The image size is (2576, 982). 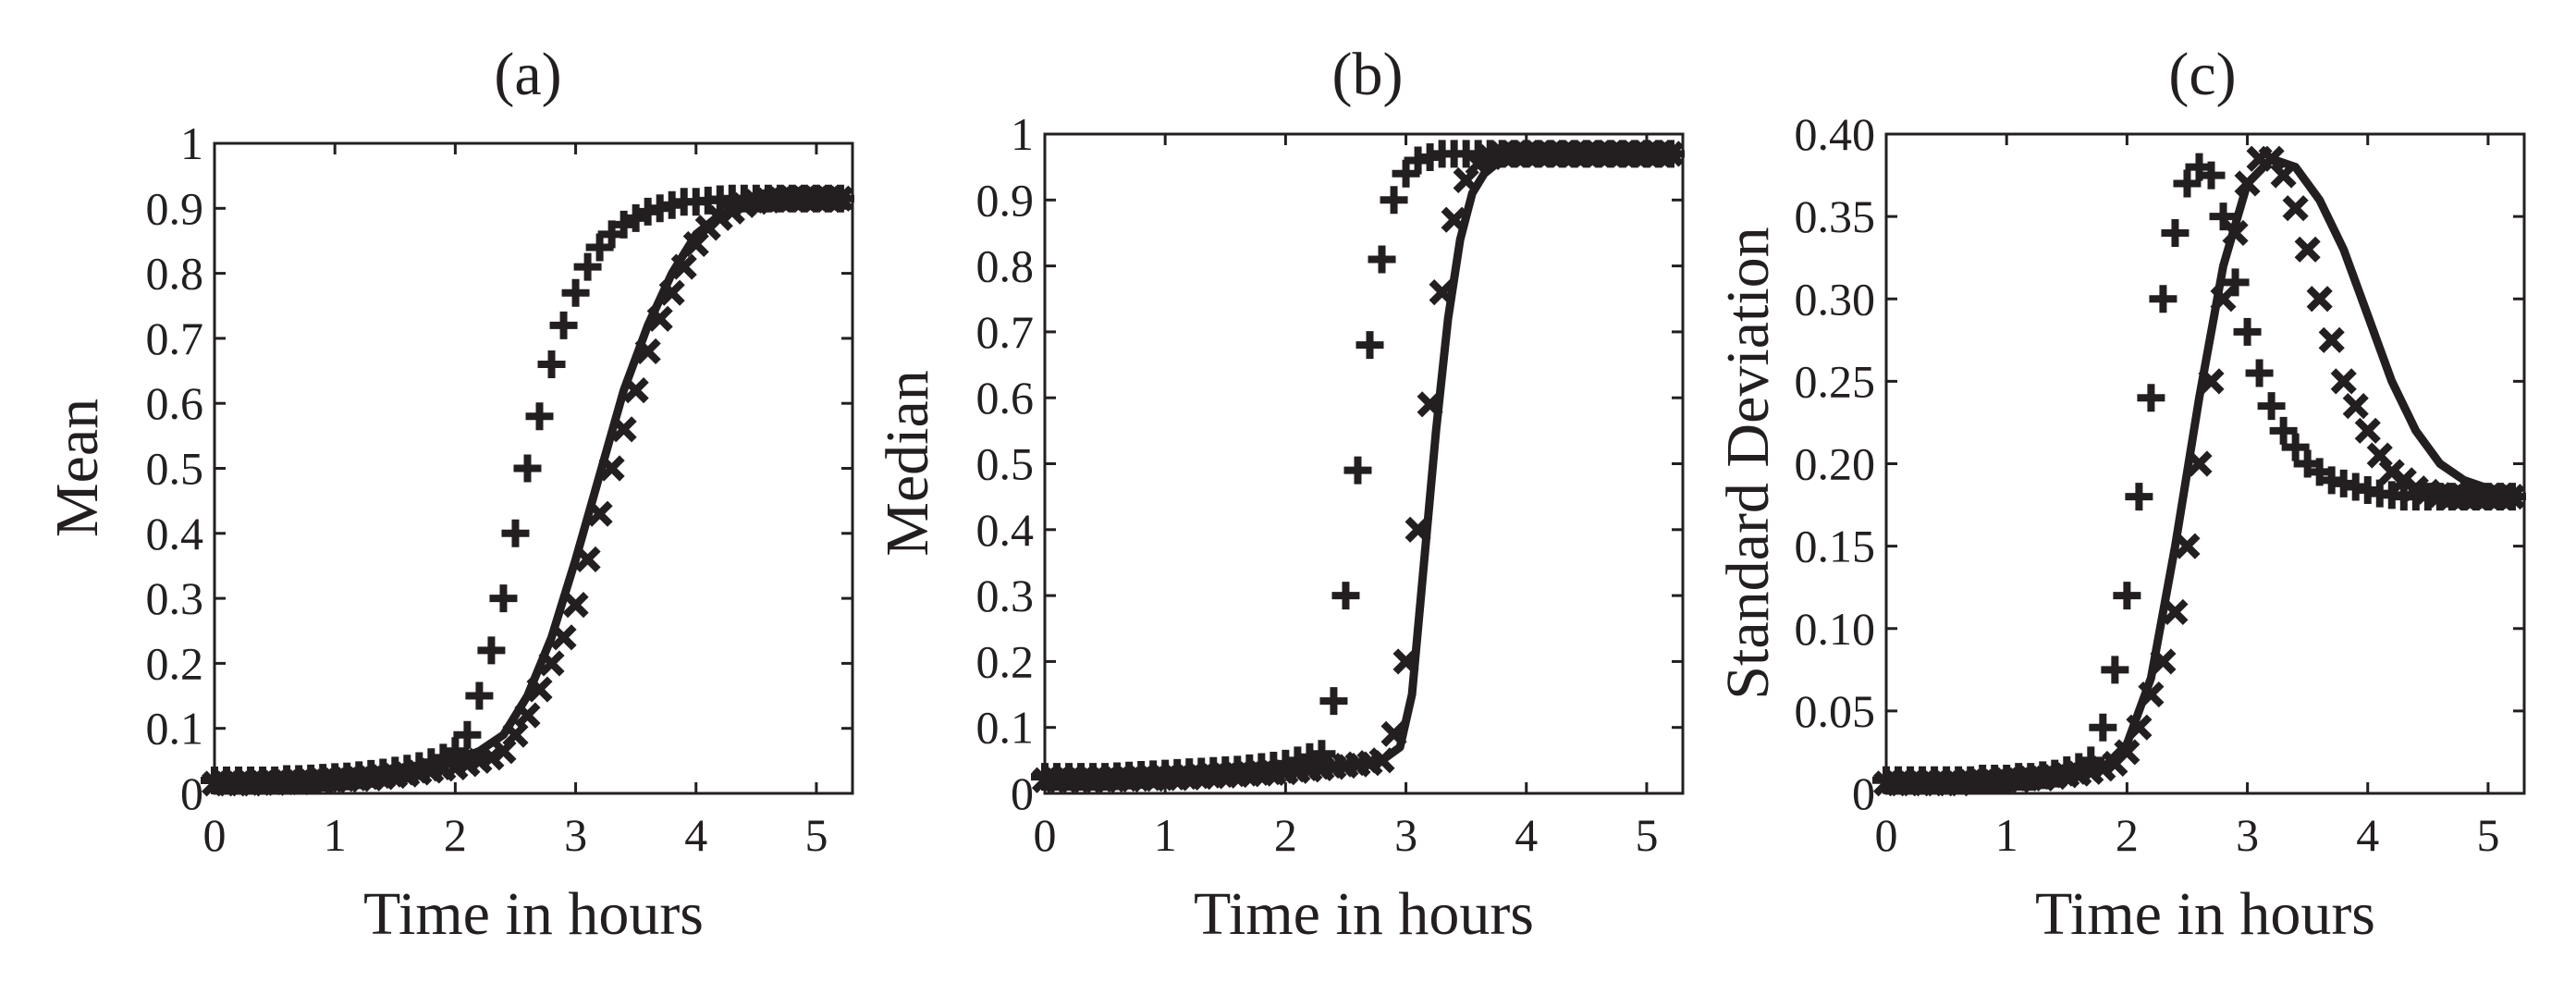 What do you see at coordinates (1006, 530) in the screenshot?
I see `y-tick-label: 0.4` at bounding box center [1006, 530].